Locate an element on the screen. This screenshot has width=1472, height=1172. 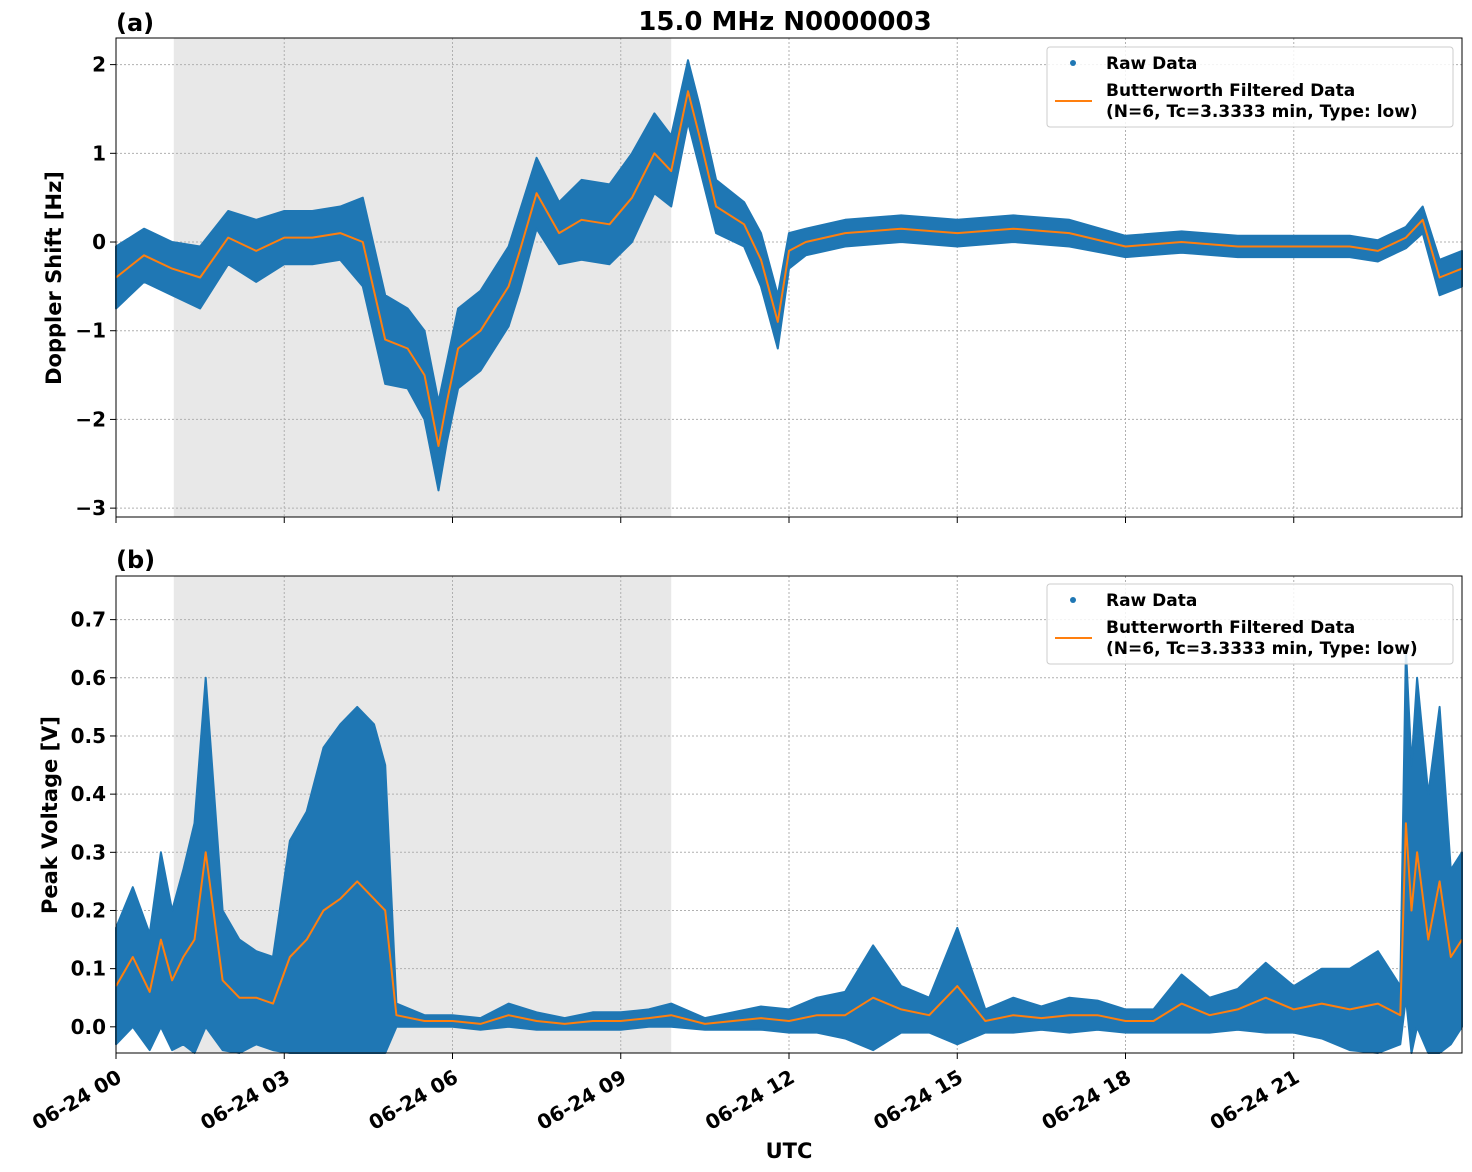
y-tick-label: 0.7 is located at coordinates (88, 620).